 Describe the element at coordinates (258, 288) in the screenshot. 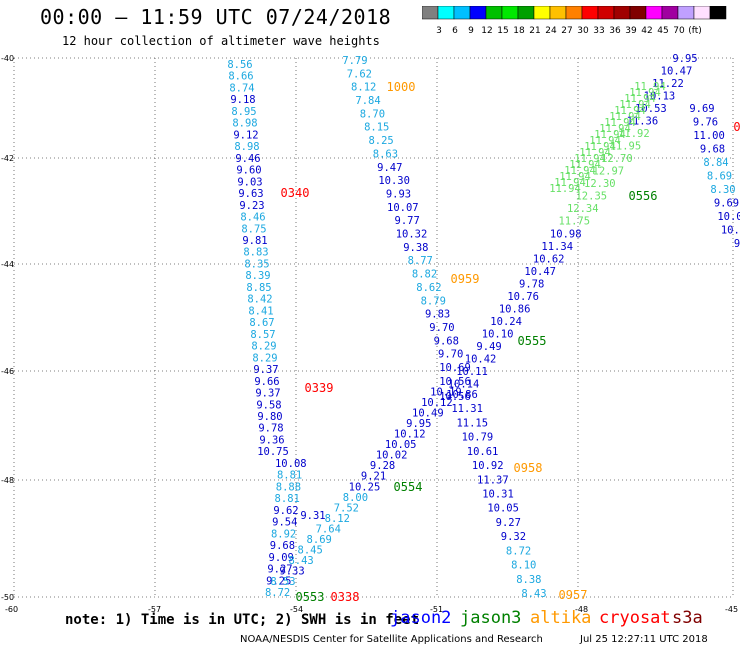

I see `wave-height-value: 8.85` at that location.